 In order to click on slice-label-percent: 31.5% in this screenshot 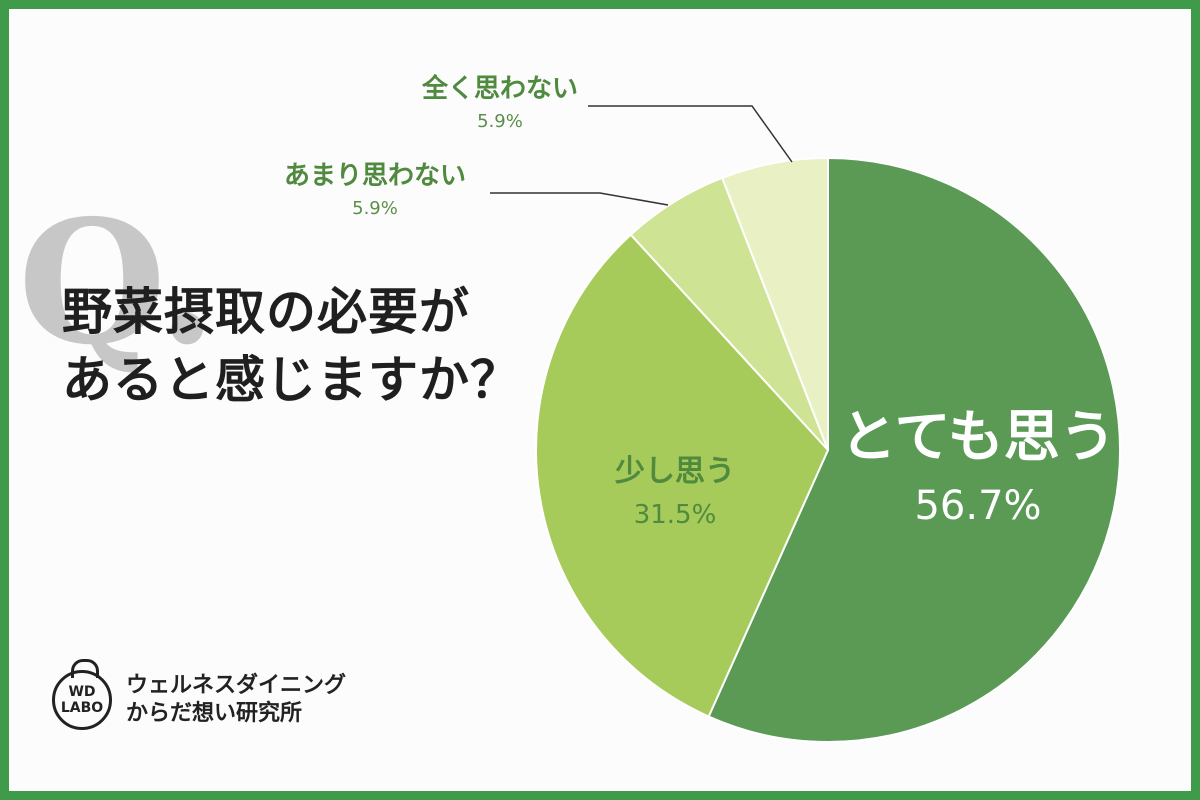, I will do `click(675, 515)`.